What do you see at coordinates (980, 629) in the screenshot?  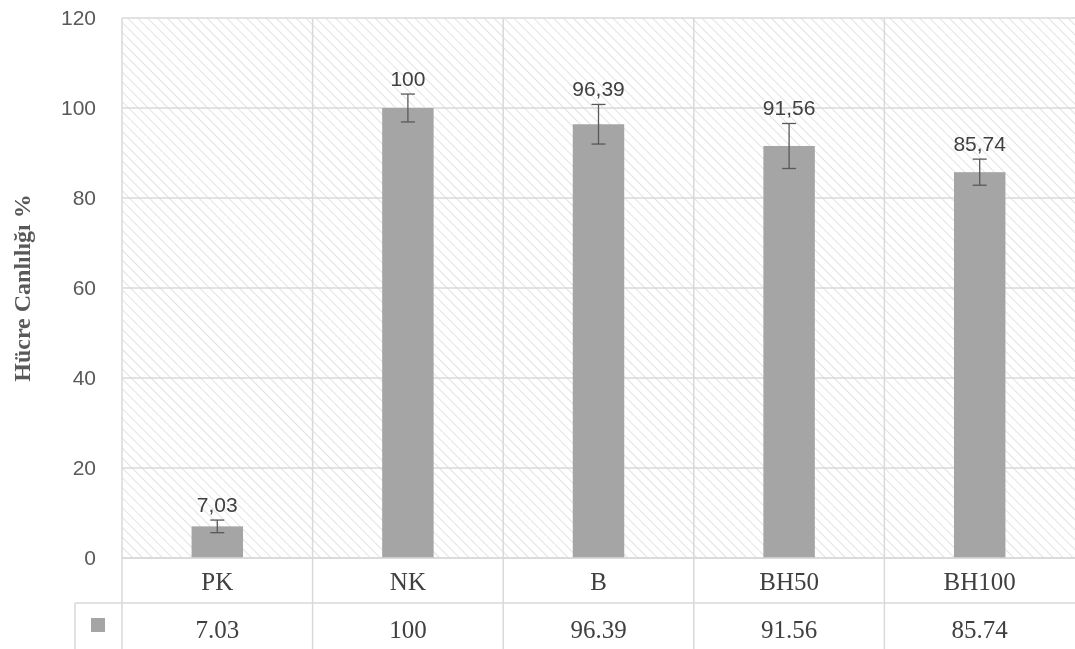 I see `text: 85.74` at bounding box center [980, 629].